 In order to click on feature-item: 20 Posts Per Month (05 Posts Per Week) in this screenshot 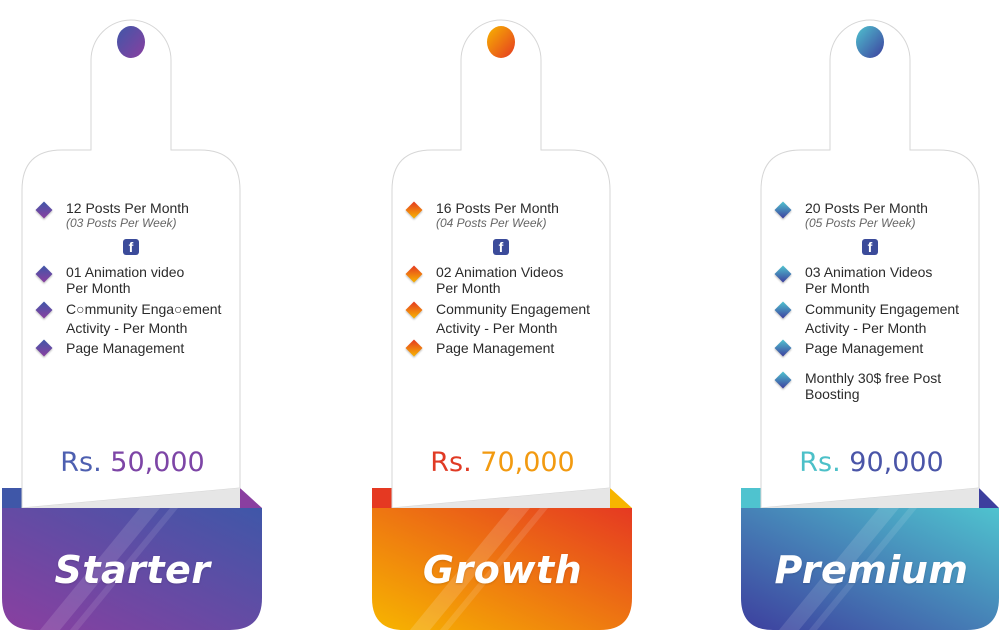, I will do `click(882, 215)`.